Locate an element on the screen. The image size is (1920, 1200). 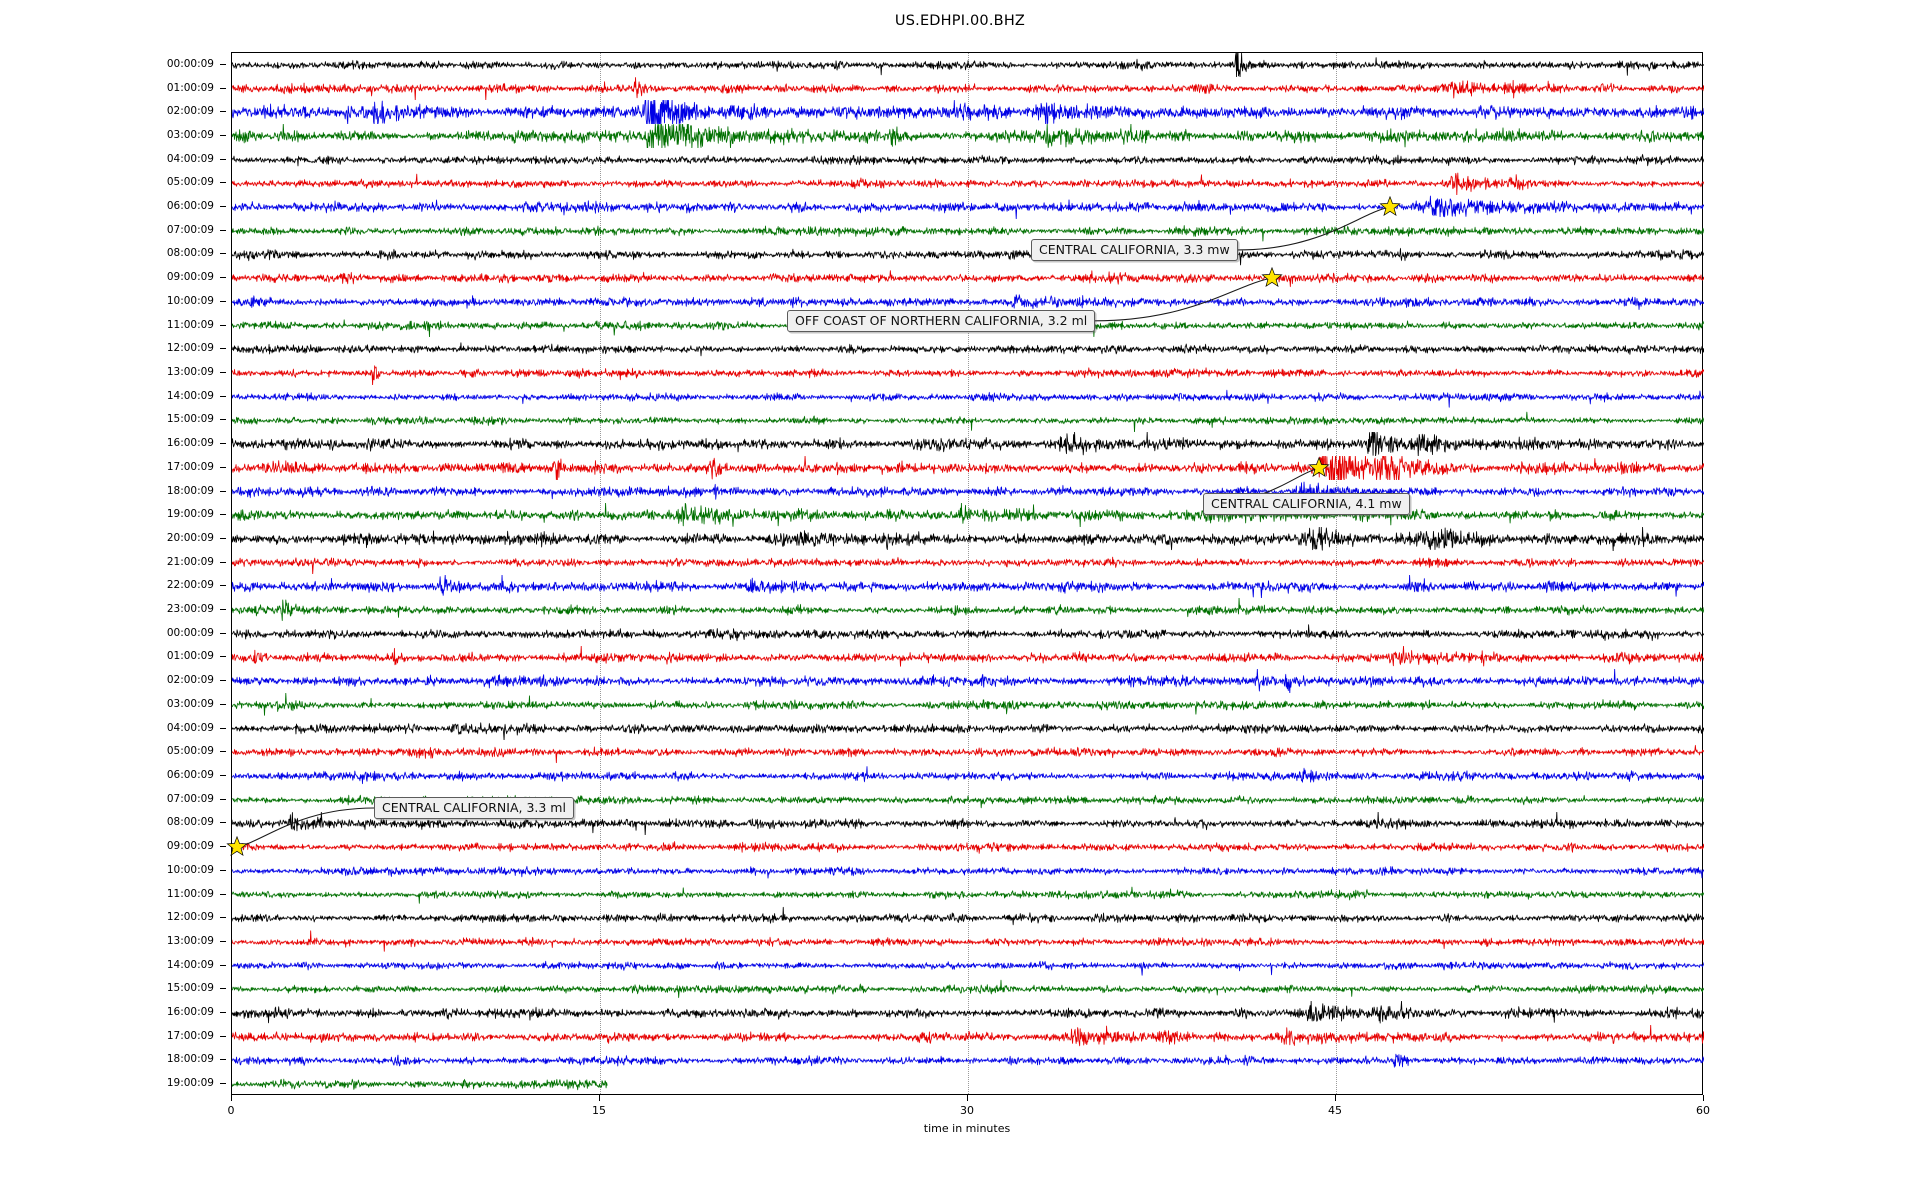
y-tick-label-31: 07:00:09 is located at coordinates (190, 798).